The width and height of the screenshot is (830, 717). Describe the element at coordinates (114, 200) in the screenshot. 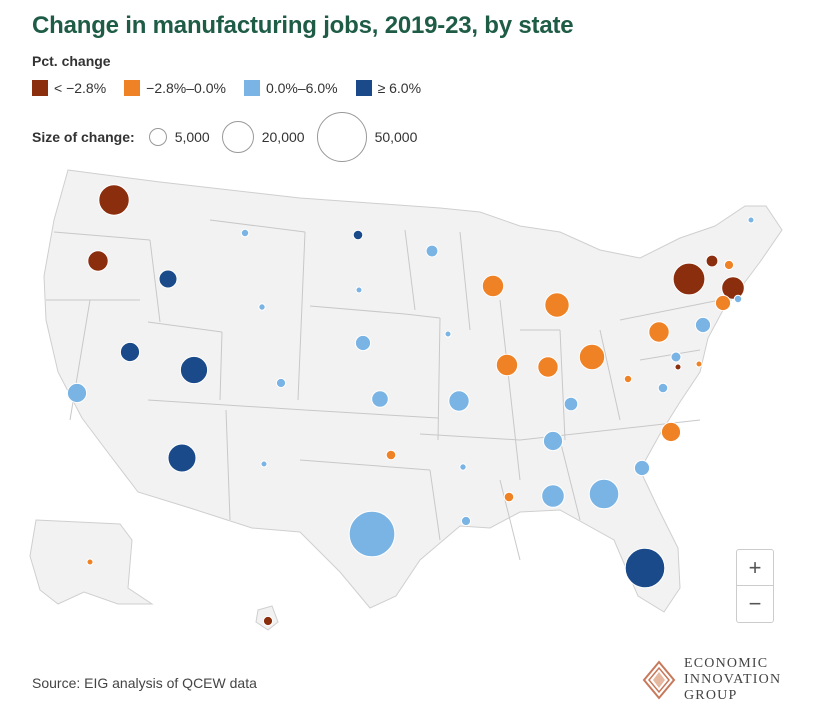

I see `state-bubble-washington` at that location.